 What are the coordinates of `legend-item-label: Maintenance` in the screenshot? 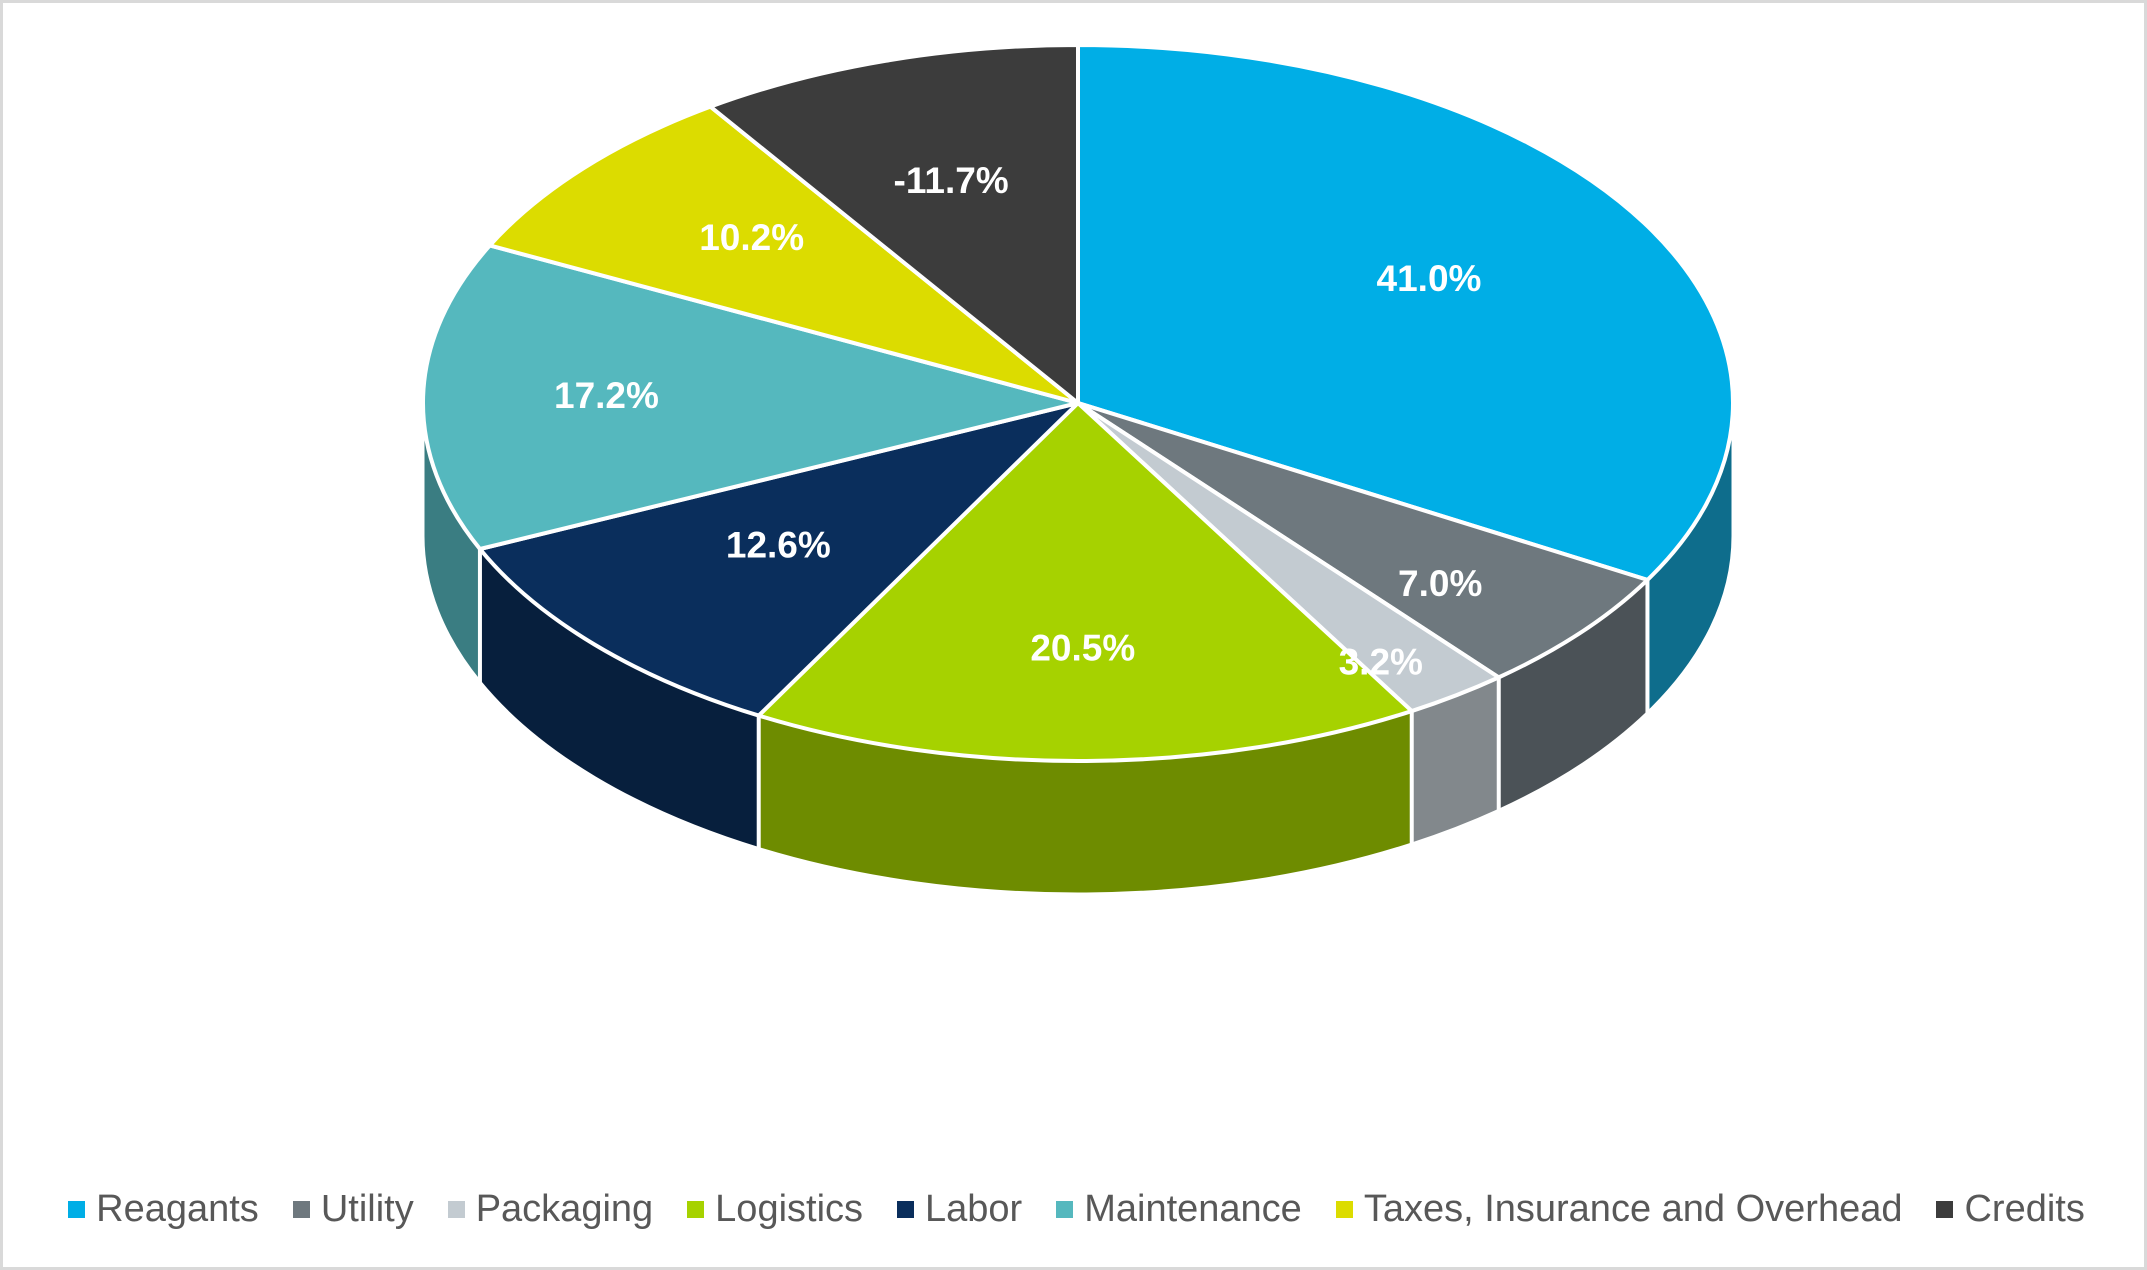 It's located at (1193, 1209).